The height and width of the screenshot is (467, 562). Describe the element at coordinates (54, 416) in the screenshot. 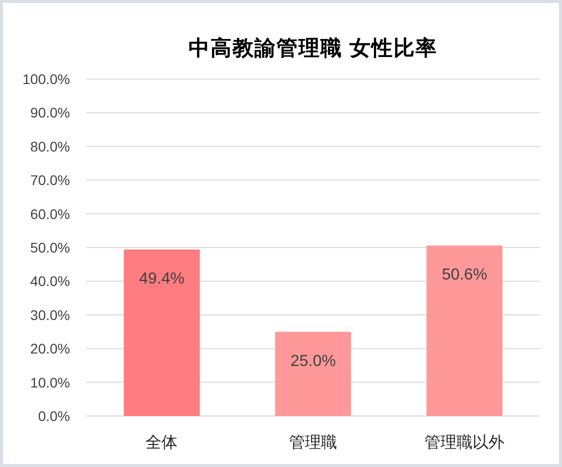

I see `y-tick-label: 0.0%` at that location.